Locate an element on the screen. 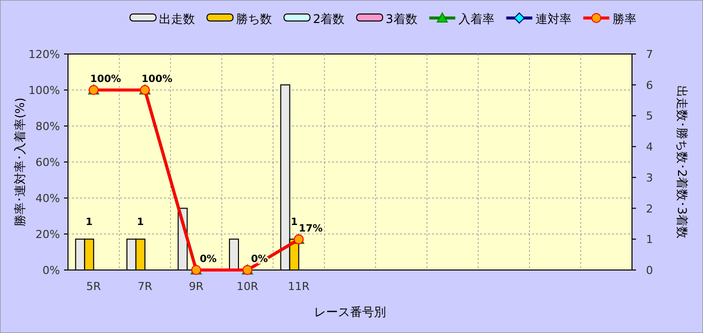  y2-tick-label: 0 is located at coordinates (649, 270).